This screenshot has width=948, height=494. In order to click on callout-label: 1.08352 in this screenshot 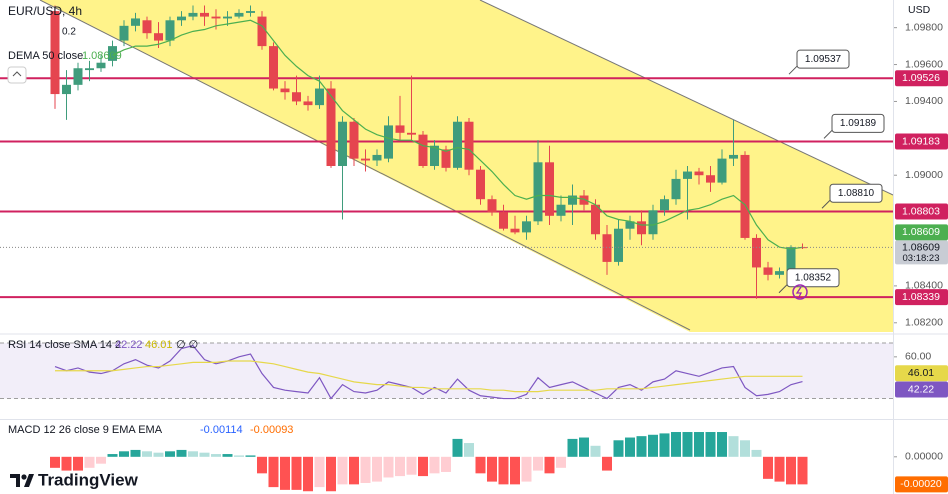, I will do `click(813, 277)`.